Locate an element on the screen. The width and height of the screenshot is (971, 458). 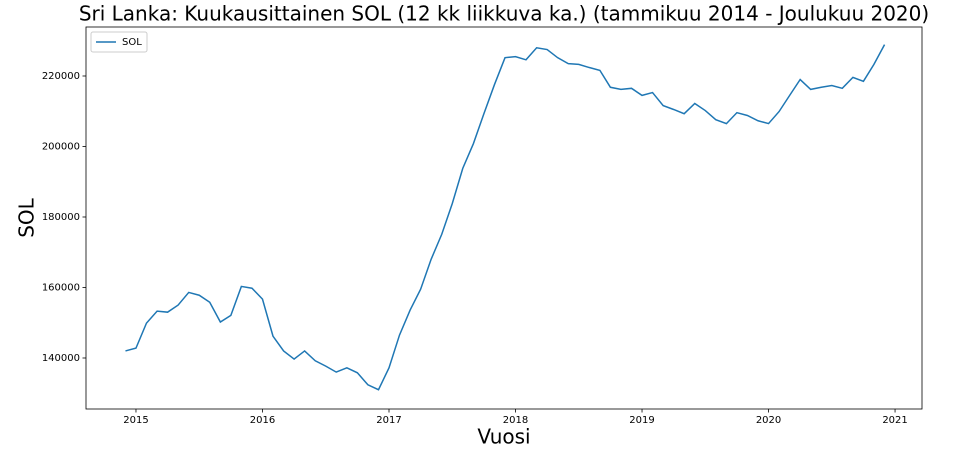
x-tick-label: 2017 is located at coordinates (388, 420).